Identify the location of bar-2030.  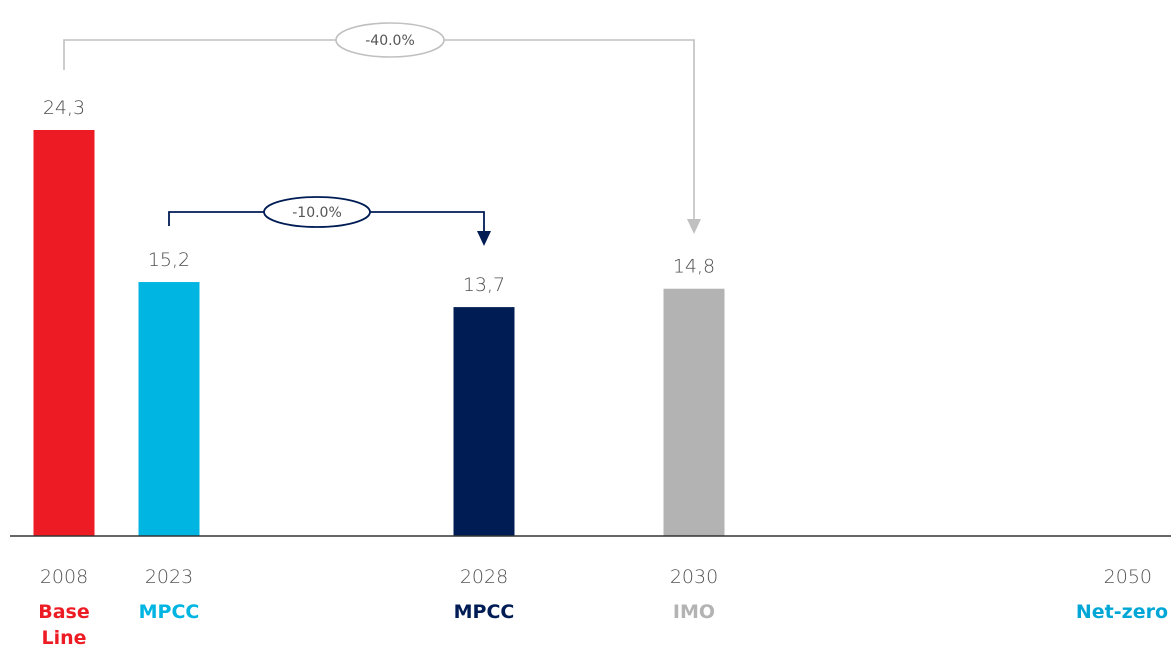
(694, 412).